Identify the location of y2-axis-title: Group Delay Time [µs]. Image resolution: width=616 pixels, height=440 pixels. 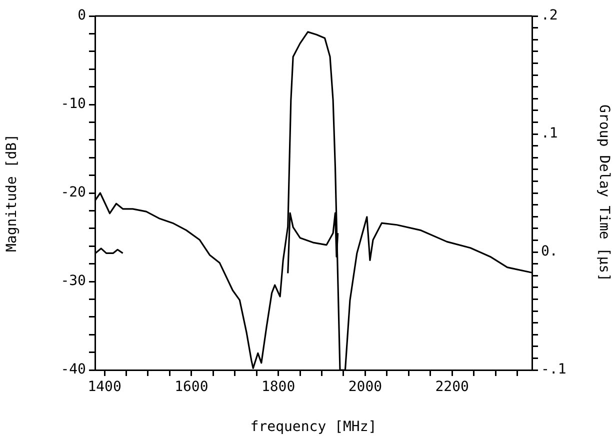
(604, 193).